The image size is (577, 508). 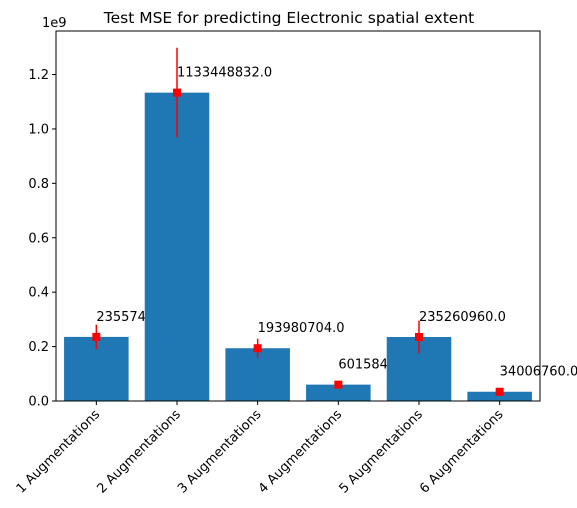 I want to click on data-label: 193980704.0, so click(x=301, y=328).